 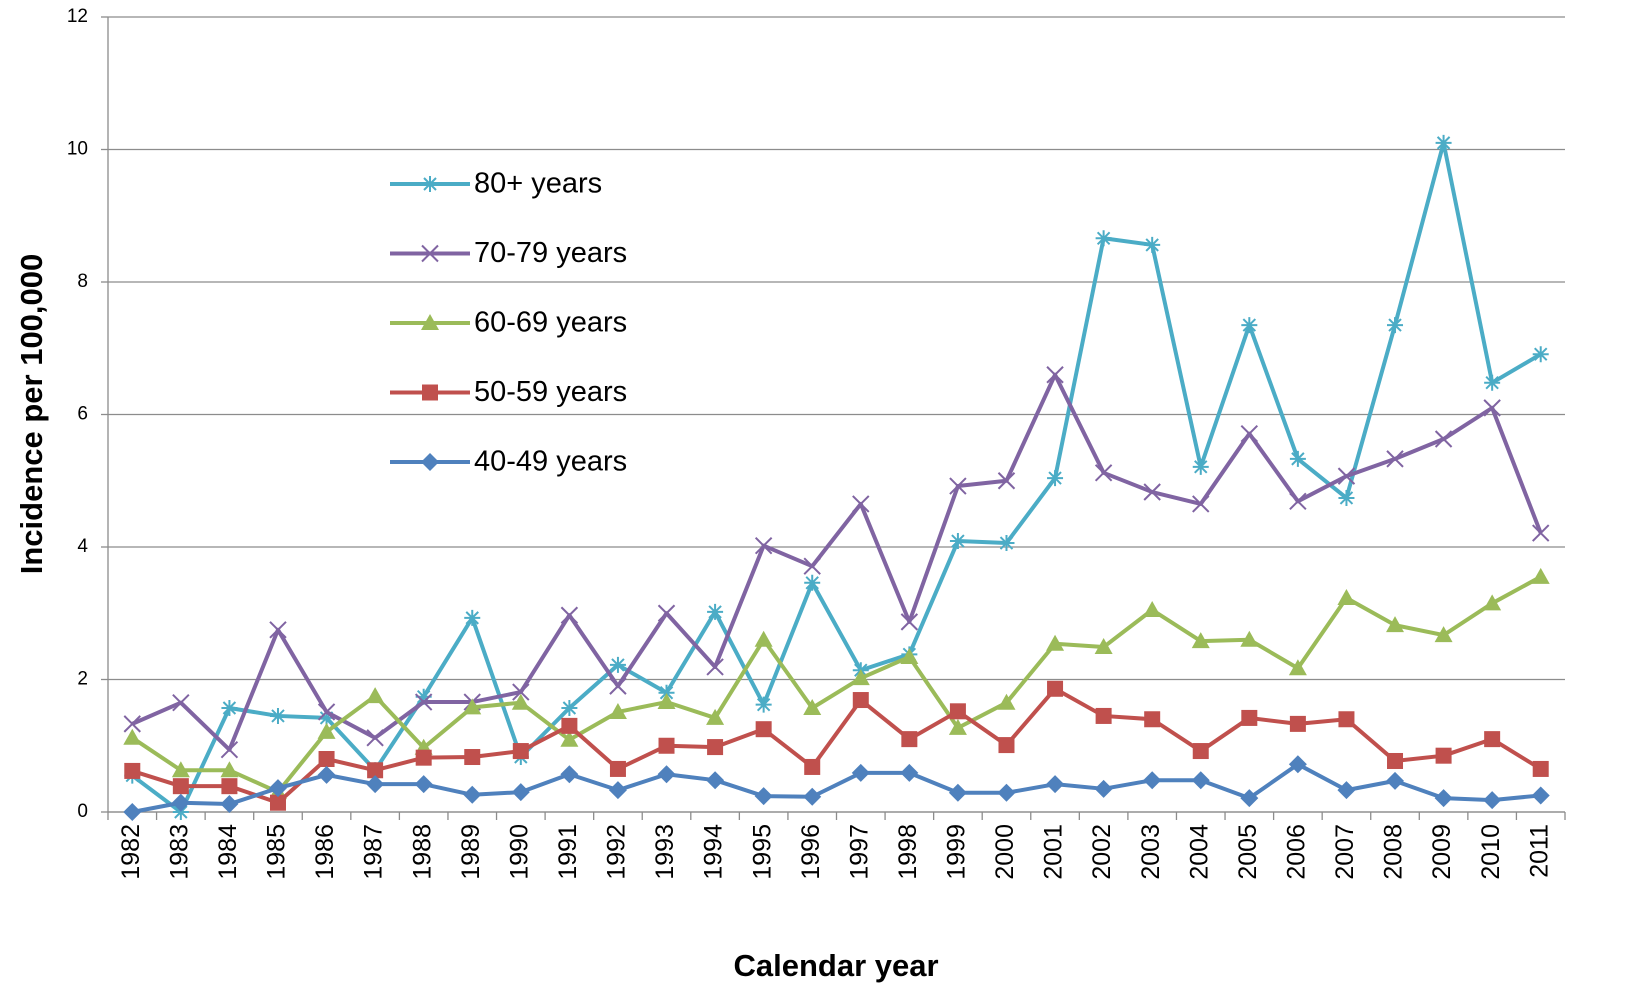 What do you see at coordinates (82, 281) in the screenshot?
I see `y-tick-label: 8` at bounding box center [82, 281].